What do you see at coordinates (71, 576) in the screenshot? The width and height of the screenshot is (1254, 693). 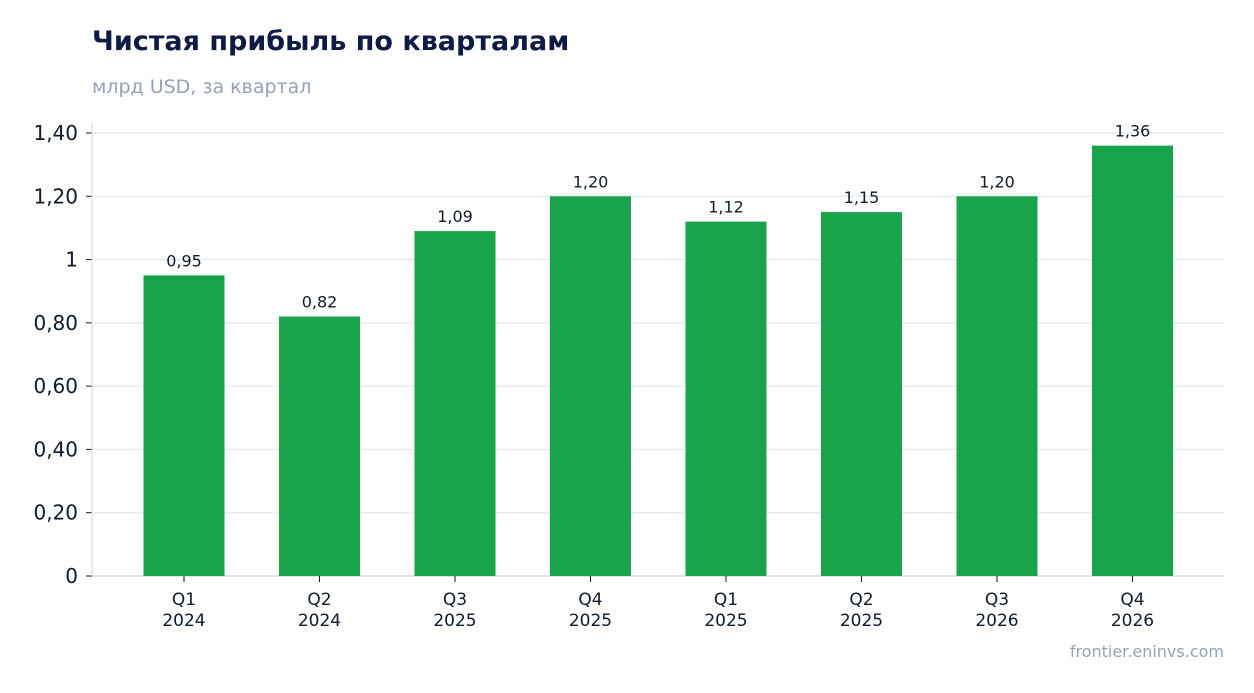 I see `y-tick-label: 0` at bounding box center [71, 576].